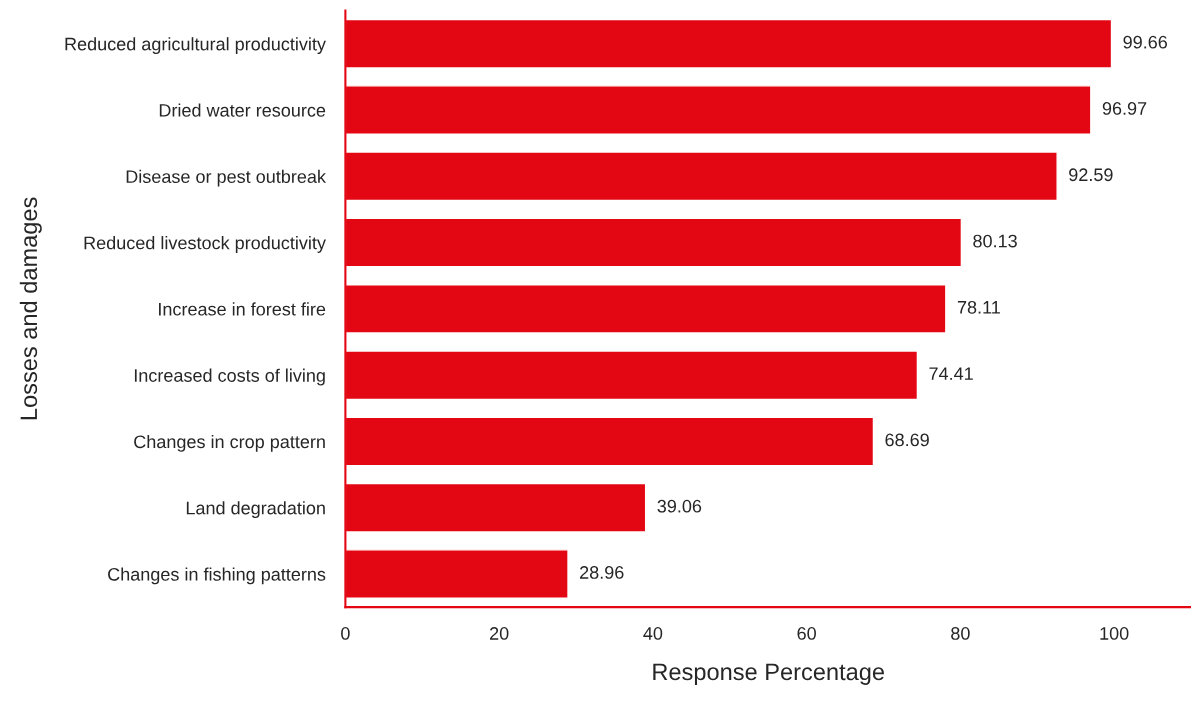 Image resolution: width=1191 pixels, height=706 pixels. What do you see at coordinates (907, 440) in the screenshot?
I see `data-label: 68.69` at bounding box center [907, 440].